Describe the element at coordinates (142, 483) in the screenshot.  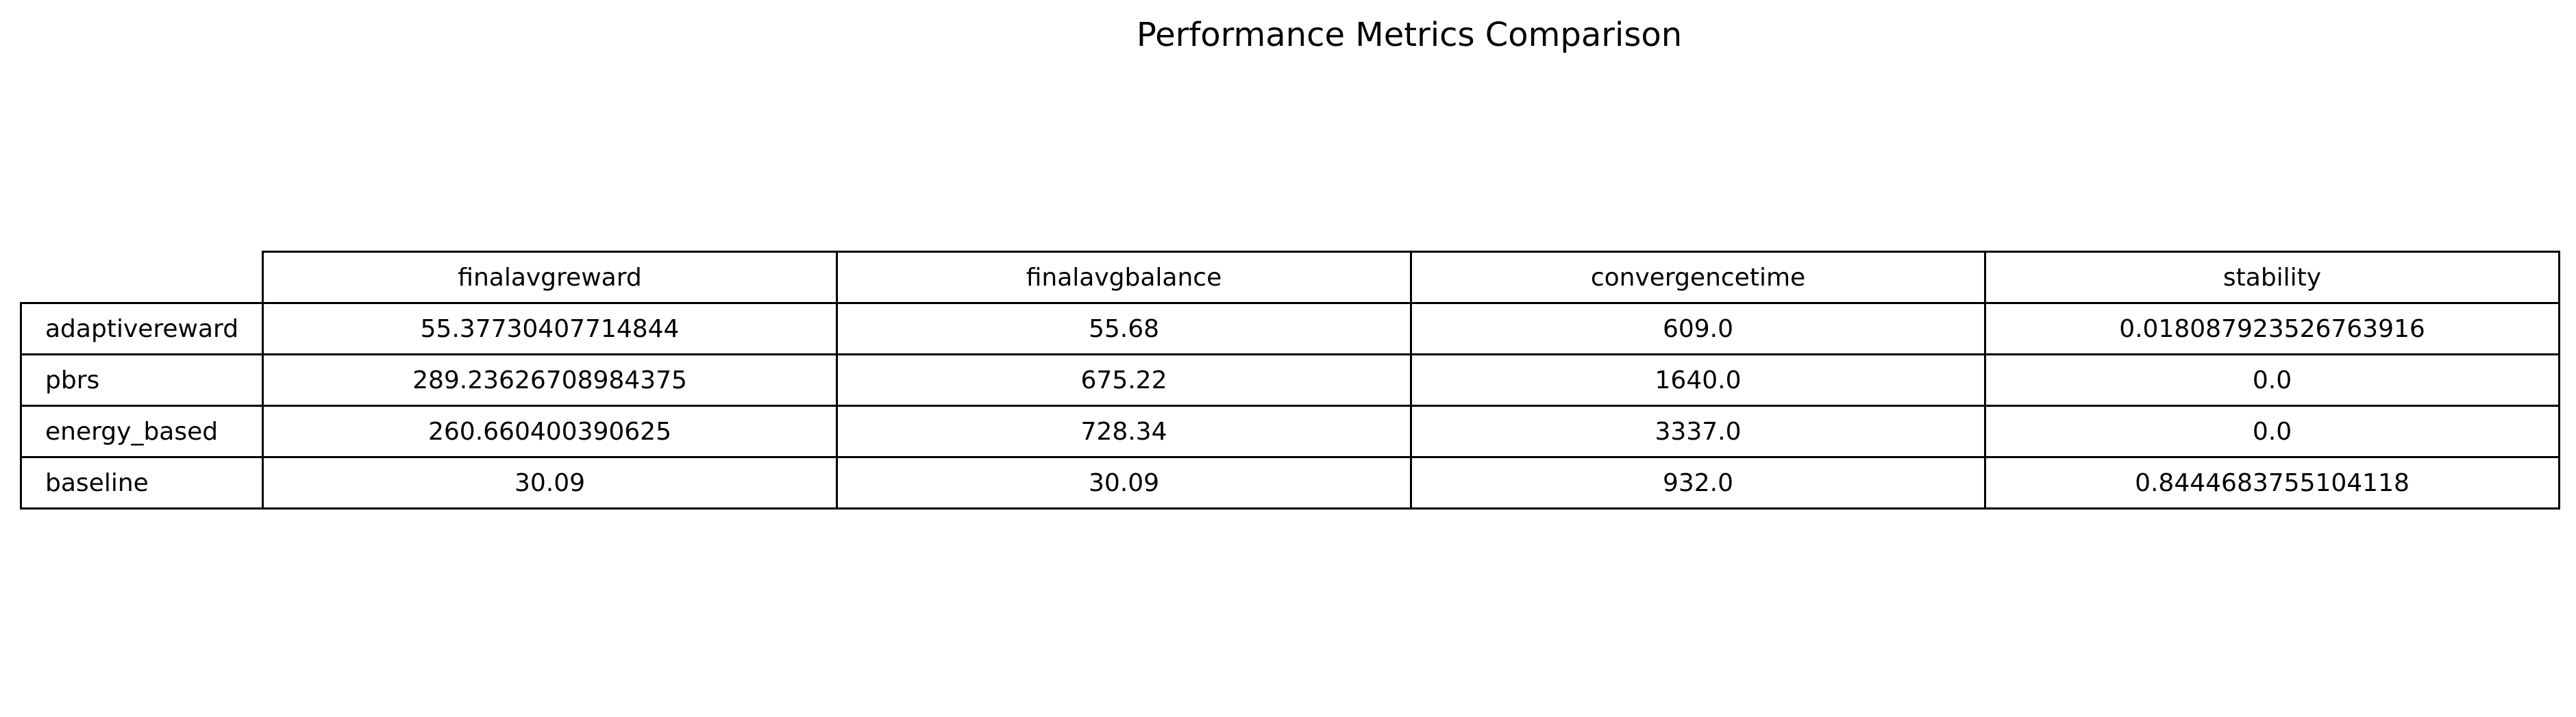
I see `row-label: baseline` at that location.